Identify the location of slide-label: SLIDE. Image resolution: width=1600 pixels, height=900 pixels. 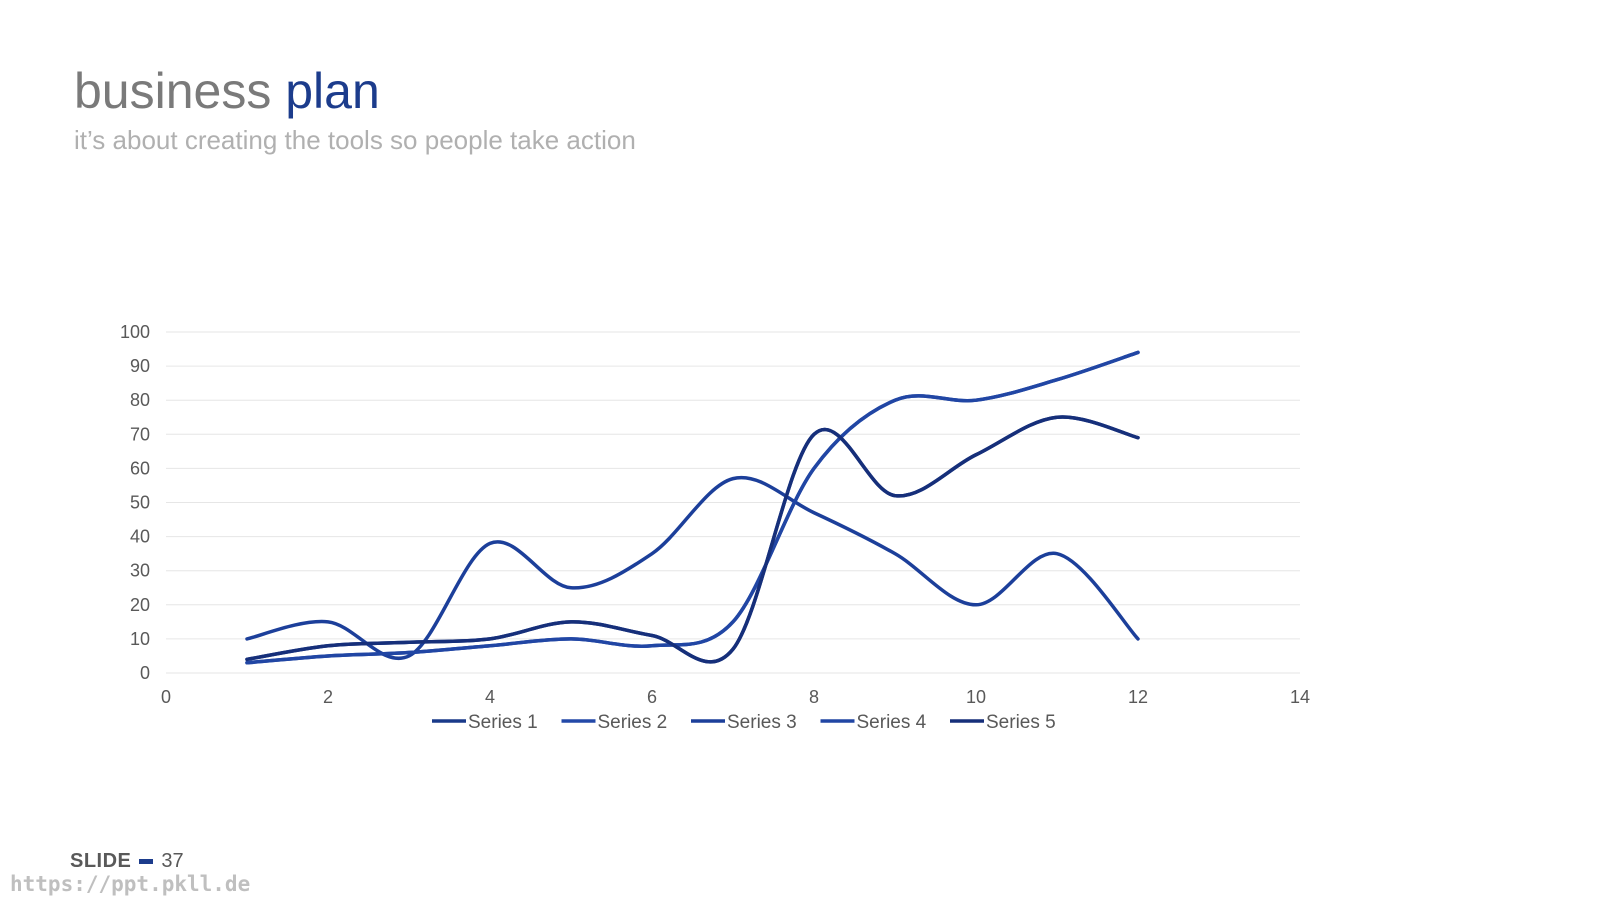
(100, 861).